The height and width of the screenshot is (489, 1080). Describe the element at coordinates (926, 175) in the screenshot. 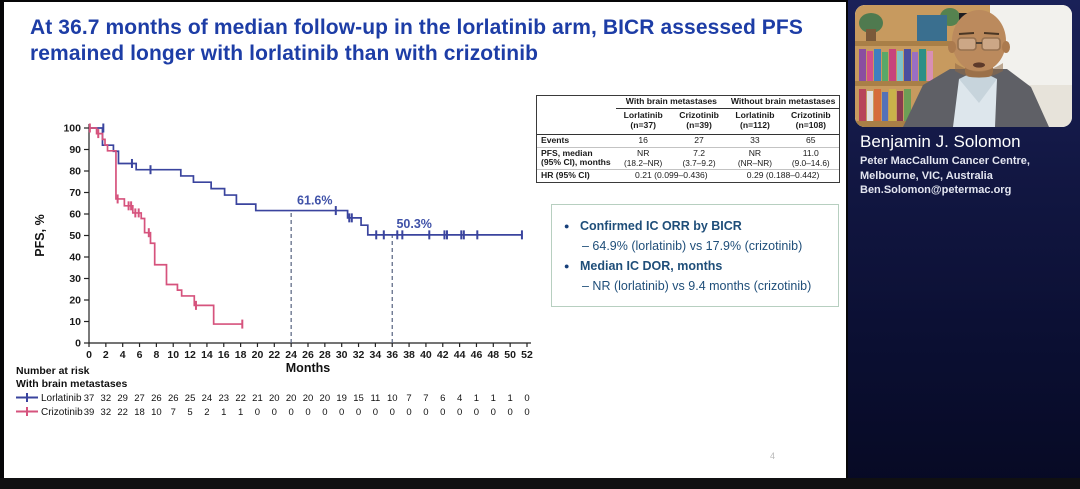

I see `speaker-affiliation-line2: Melbourne, VIC, Australia` at that location.